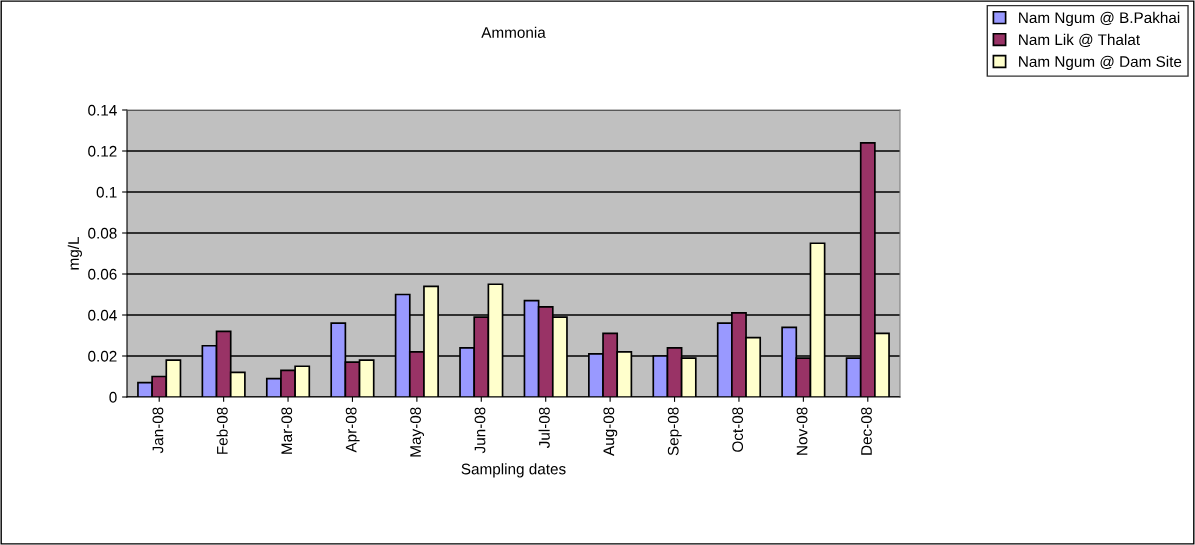  Describe the element at coordinates (544, 428) in the screenshot. I see `x-tick-label: Jul-08` at that location.